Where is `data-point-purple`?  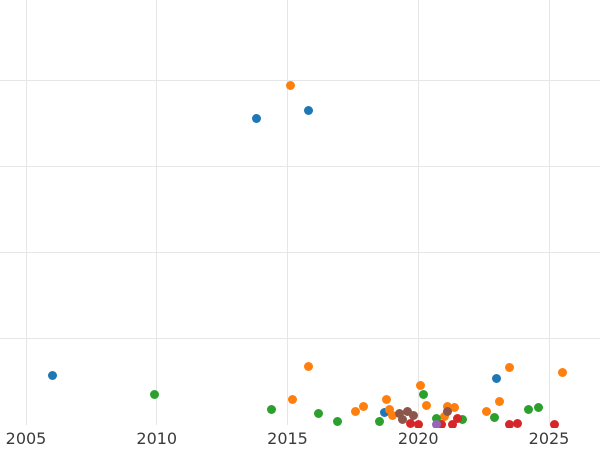
data-point-purple is located at coordinates (437, 423).